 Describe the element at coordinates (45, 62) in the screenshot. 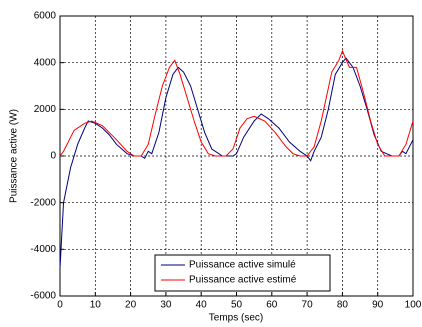

I see `y-tick-label: 4000` at that location.